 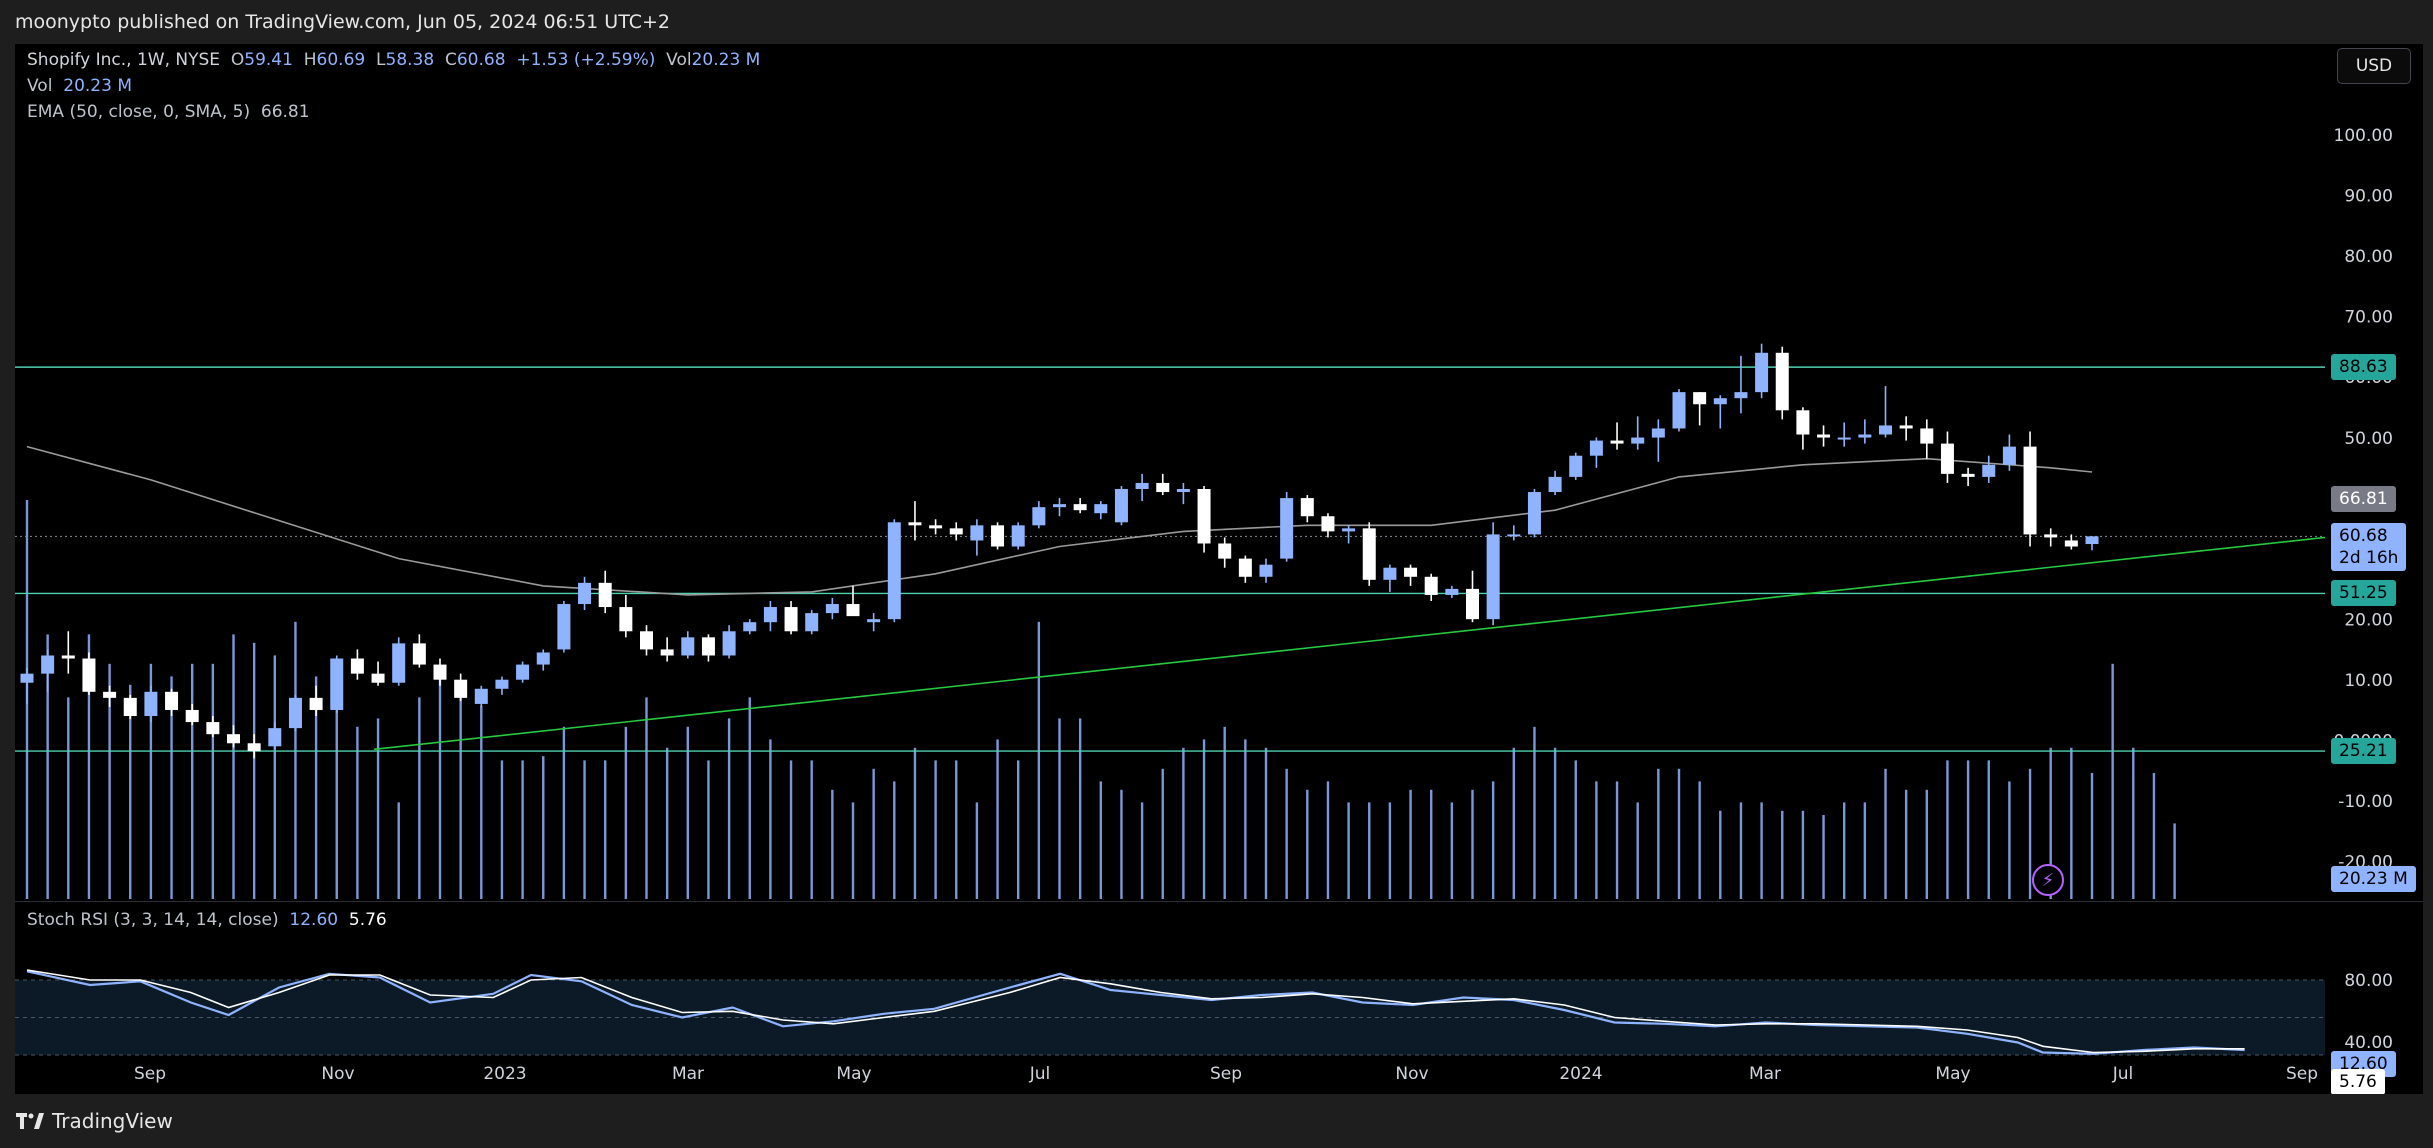 What do you see at coordinates (30, 1121) in the screenshot?
I see `tradingview-logo-icon` at bounding box center [30, 1121].